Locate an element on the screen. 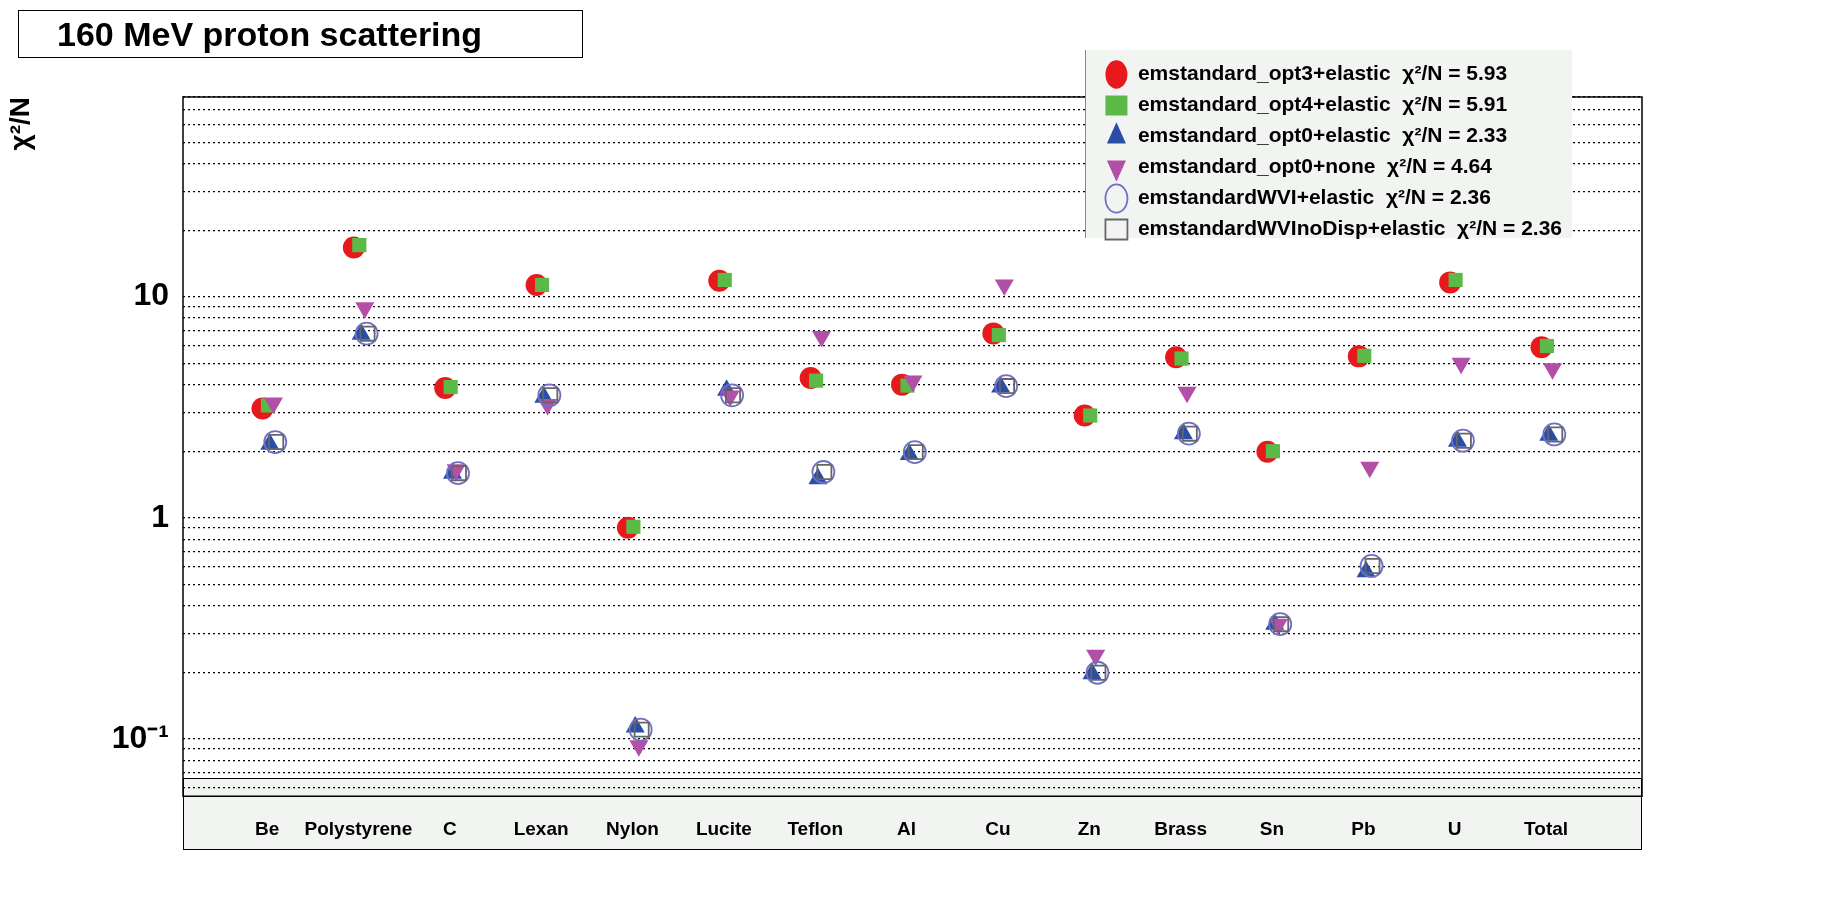 This screenshot has width=1825, height=923. legend-label: emstandard_opt0+none χ²/N = 4.64 is located at coordinates (1315, 166).